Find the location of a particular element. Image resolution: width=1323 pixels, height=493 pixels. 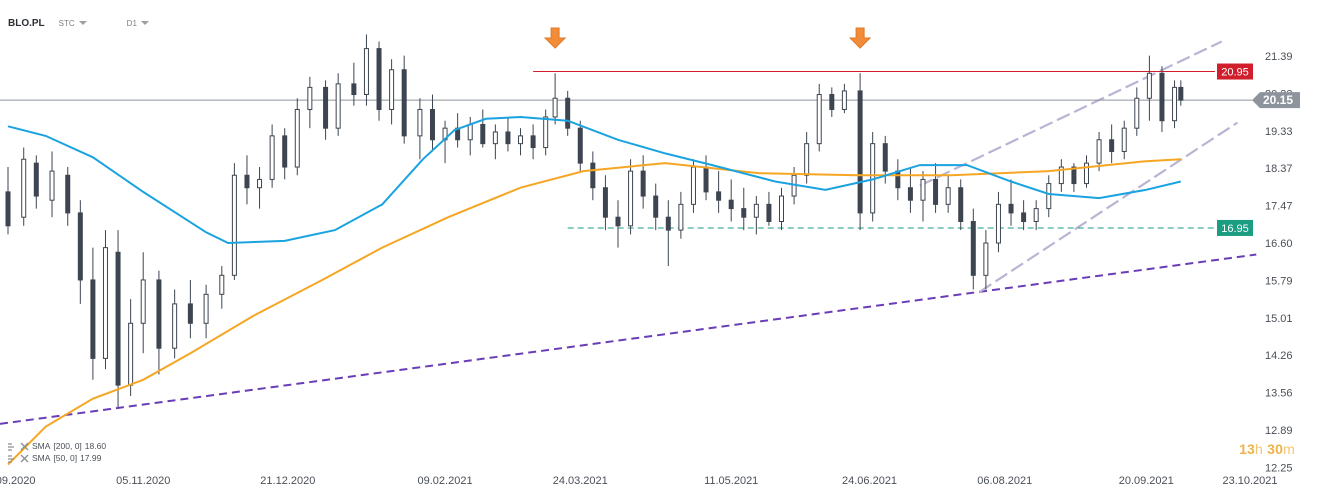

y-tick-label: 16.60 is located at coordinates (1279, 244).